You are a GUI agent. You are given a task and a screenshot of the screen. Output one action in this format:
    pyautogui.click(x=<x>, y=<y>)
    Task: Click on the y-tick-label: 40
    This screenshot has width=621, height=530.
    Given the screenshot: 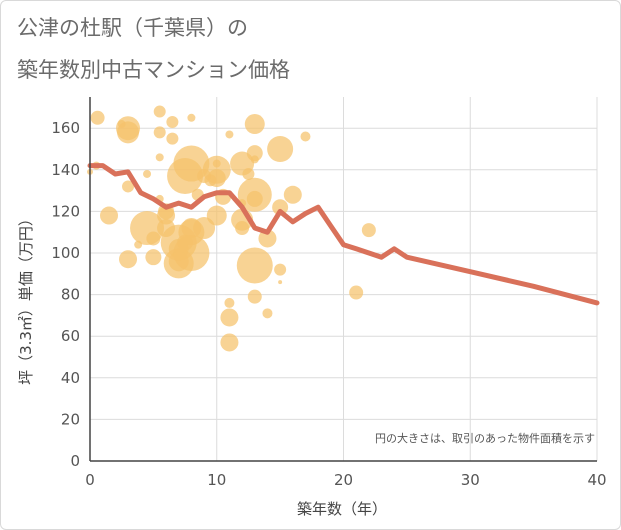 What is the action you would take?
    pyautogui.click(x=70, y=378)
    